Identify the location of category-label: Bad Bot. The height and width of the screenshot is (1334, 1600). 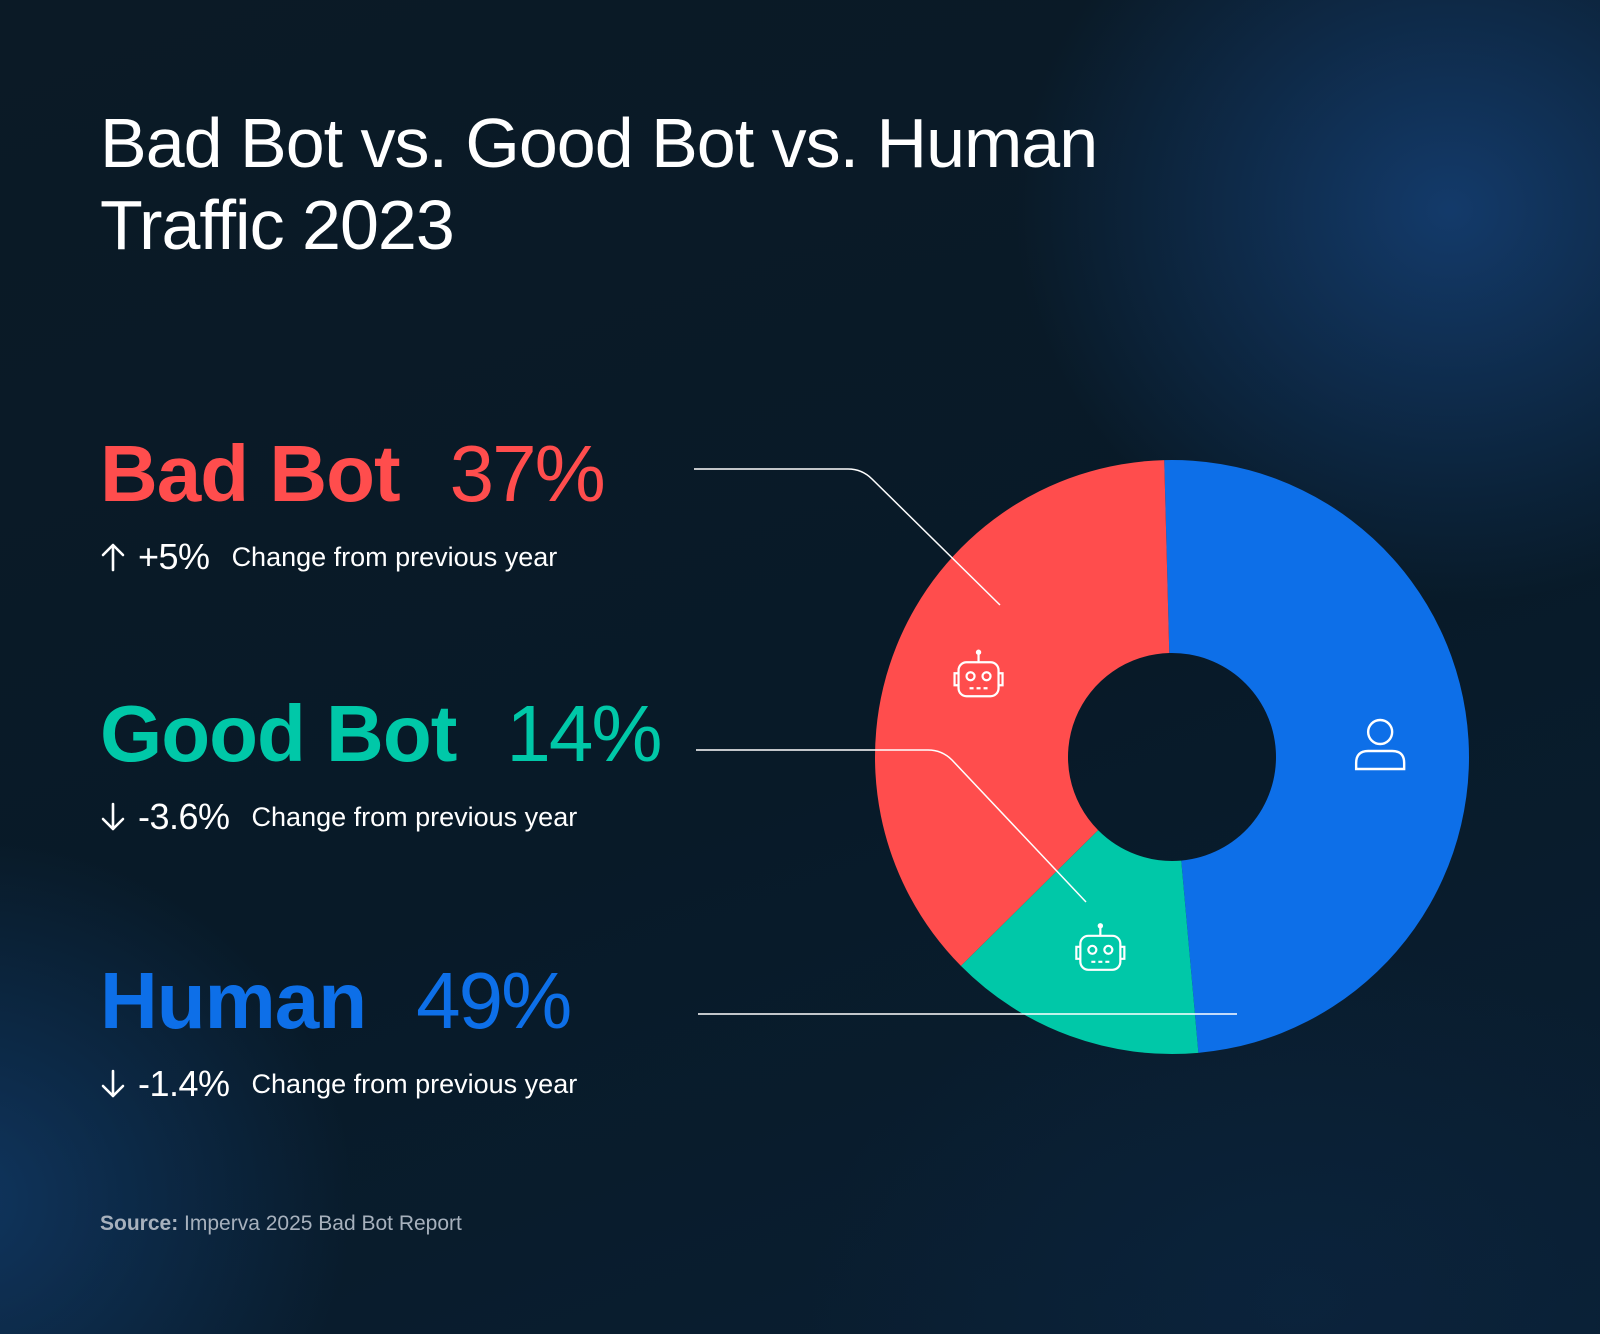
(250, 473).